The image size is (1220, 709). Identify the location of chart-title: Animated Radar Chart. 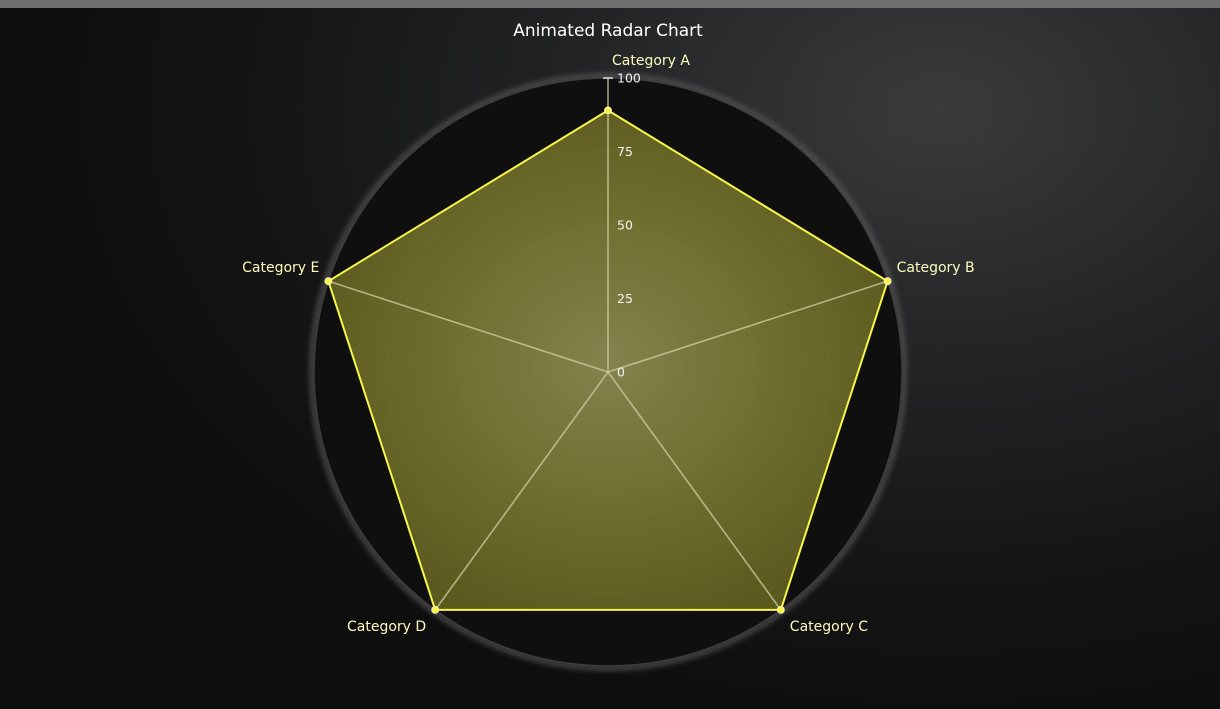
(608, 31).